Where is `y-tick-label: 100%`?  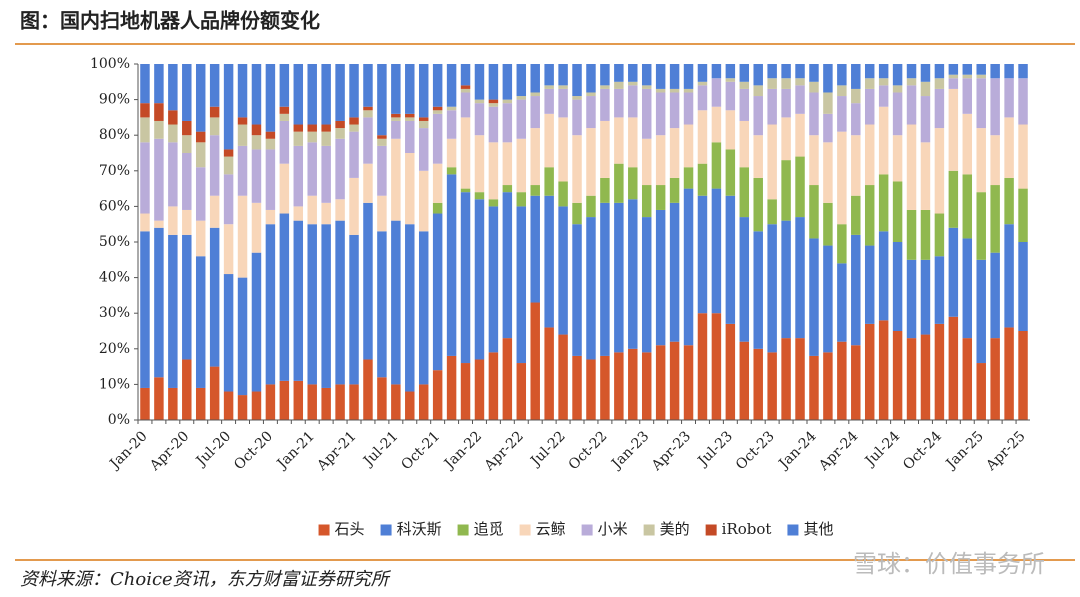
y-tick-label: 100% is located at coordinates (110, 64).